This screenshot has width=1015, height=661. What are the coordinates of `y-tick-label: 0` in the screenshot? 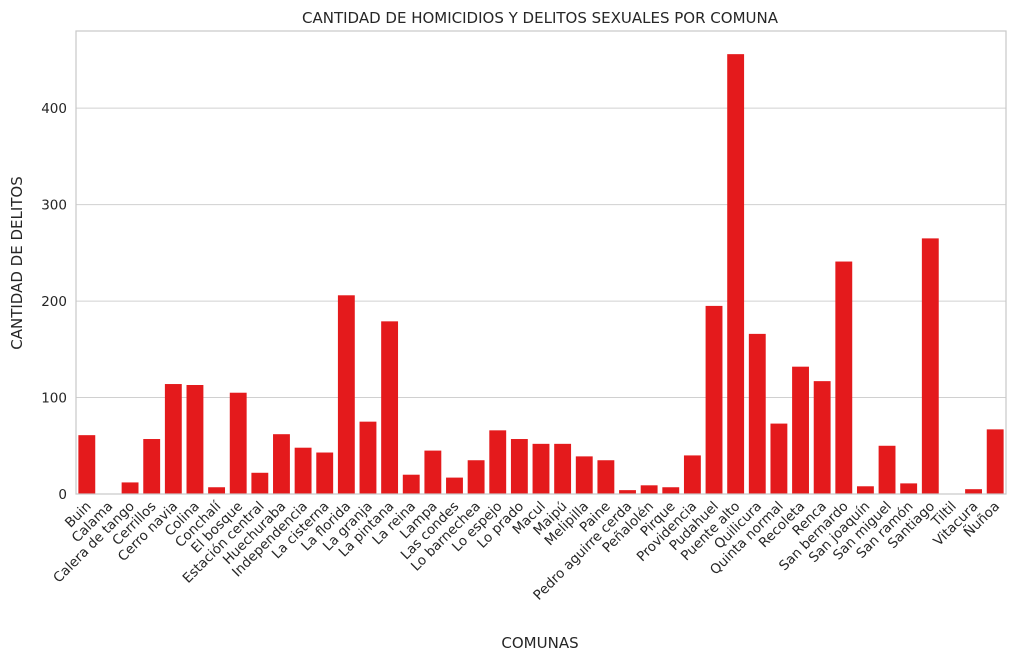 It's located at (62, 495).